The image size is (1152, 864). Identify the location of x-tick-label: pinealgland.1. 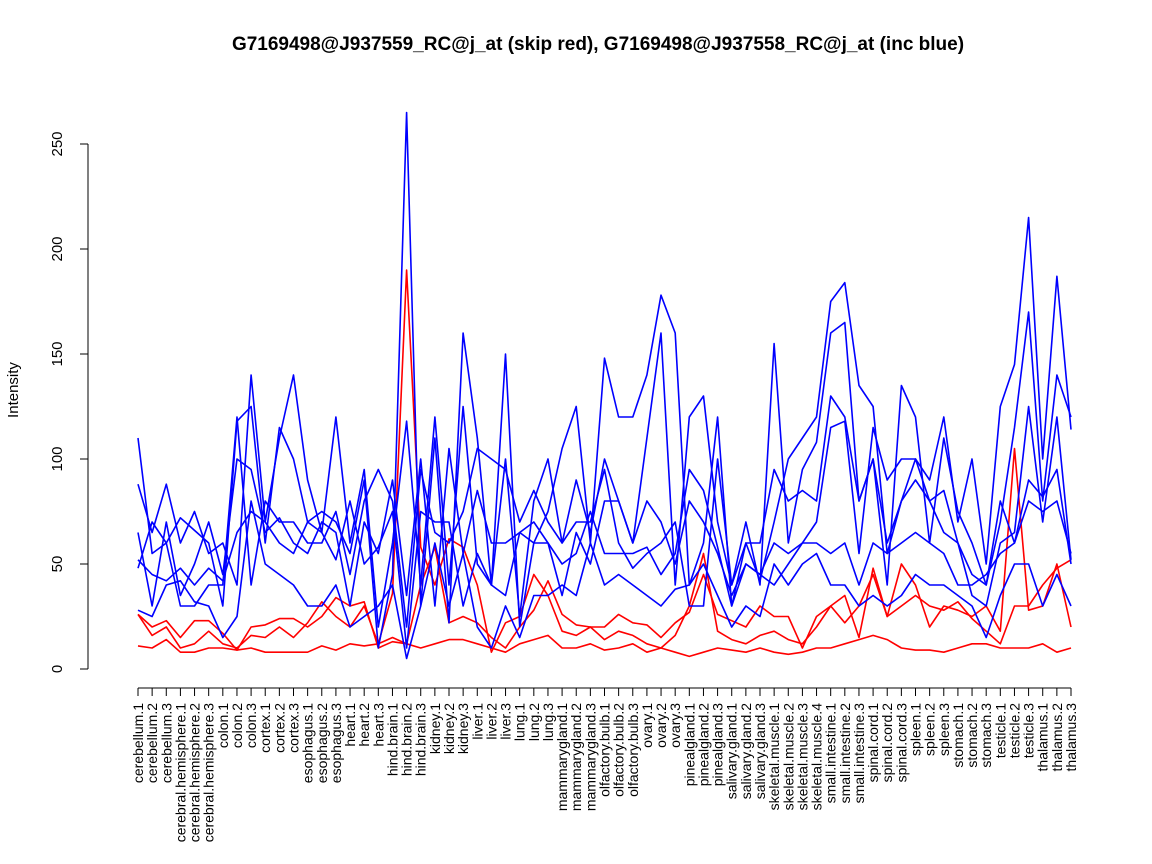
(689, 745).